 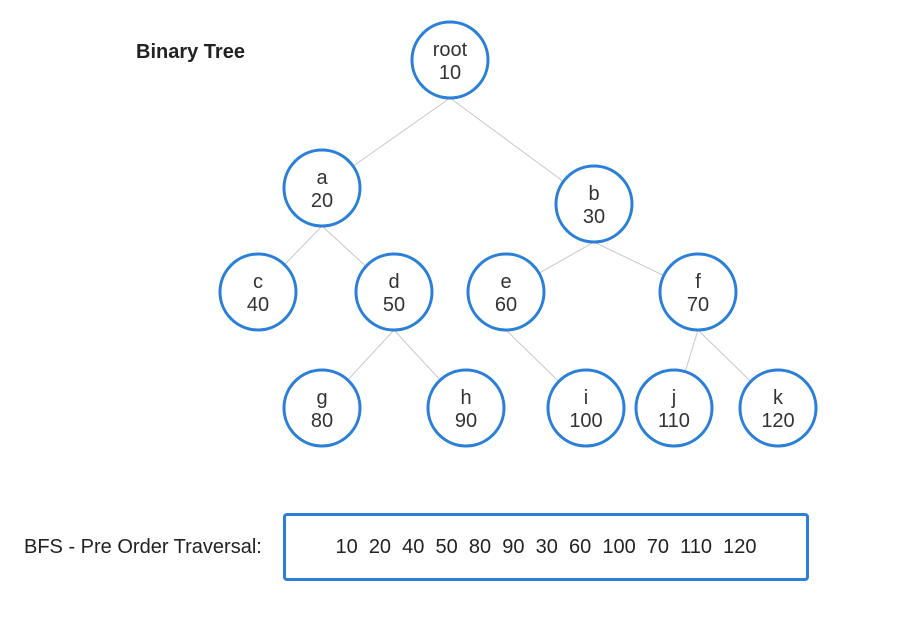 What do you see at coordinates (322, 421) in the screenshot?
I see `node-value: 80` at bounding box center [322, 421].